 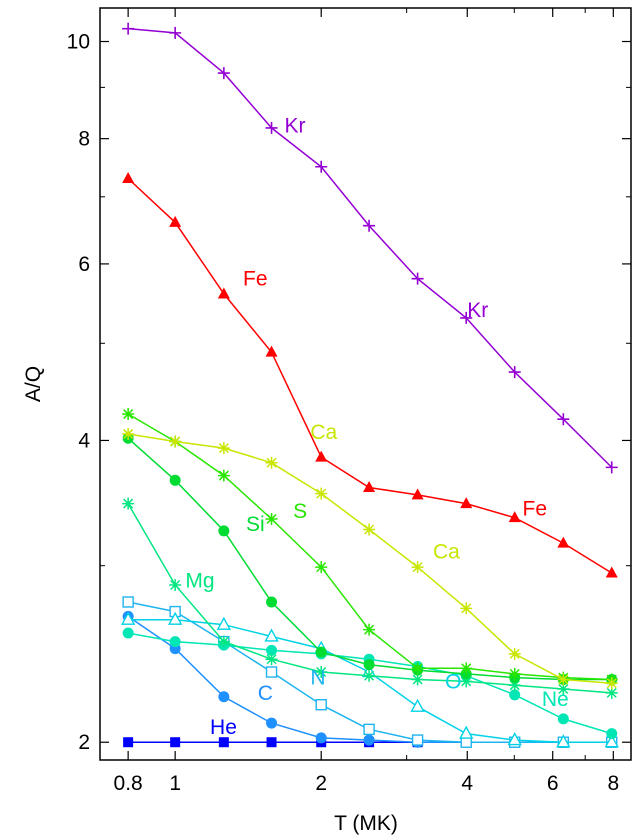 I want to click on series-label-mg: Mg, so click(x=199, y=580).